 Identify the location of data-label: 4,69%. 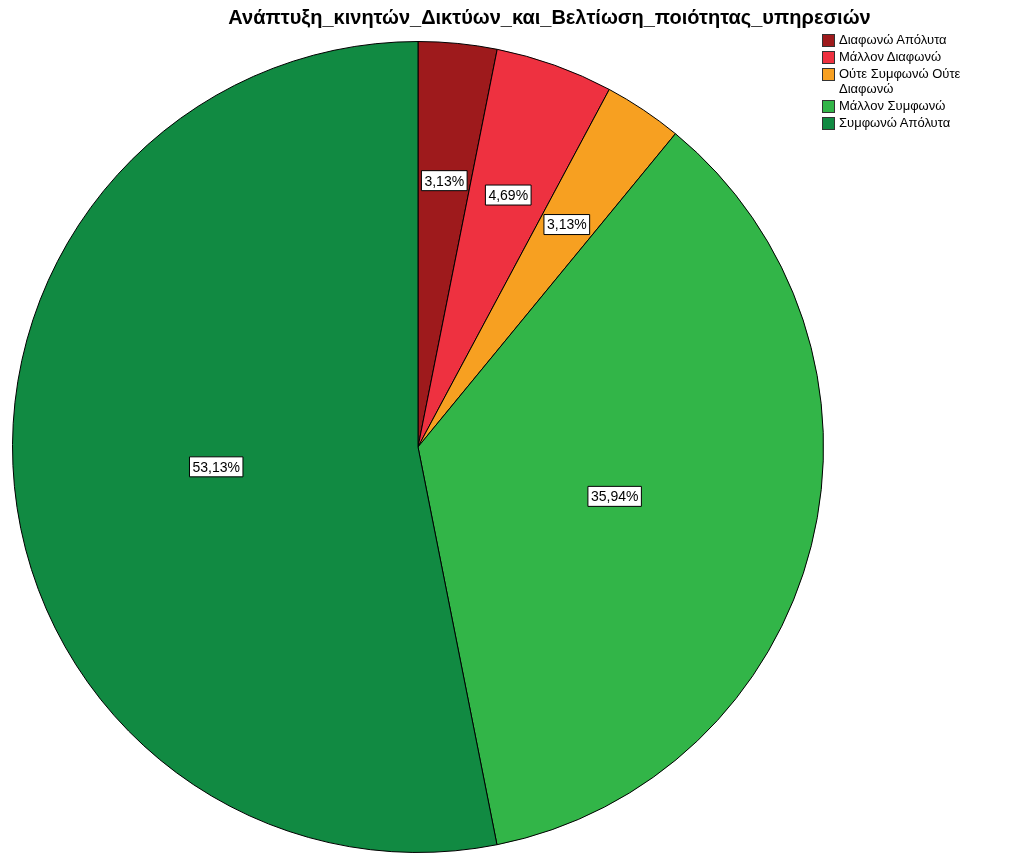
(508, 194).